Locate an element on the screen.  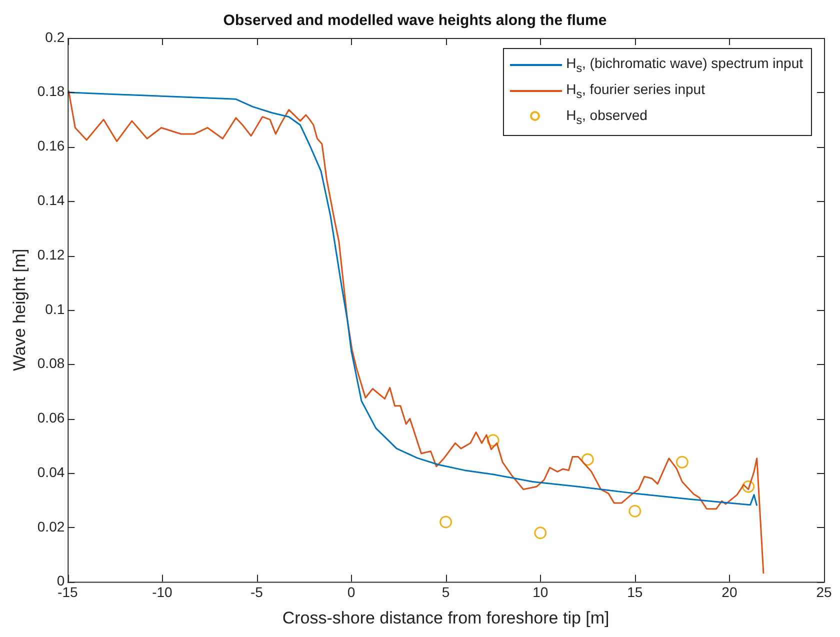
y-tick-label: 0.18 is located at coordinates (51, 91).